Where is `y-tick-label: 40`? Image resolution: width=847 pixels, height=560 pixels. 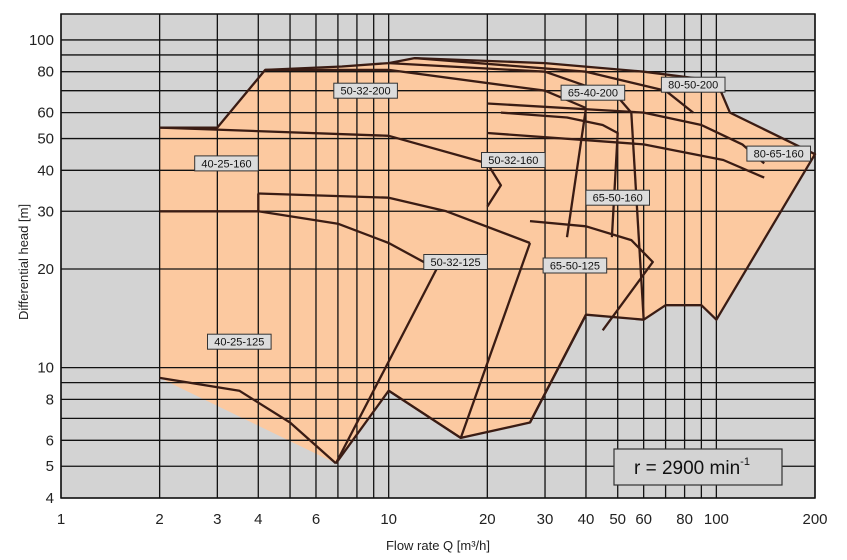 y-tick-label: 40 is located at coordinates (45, 170).